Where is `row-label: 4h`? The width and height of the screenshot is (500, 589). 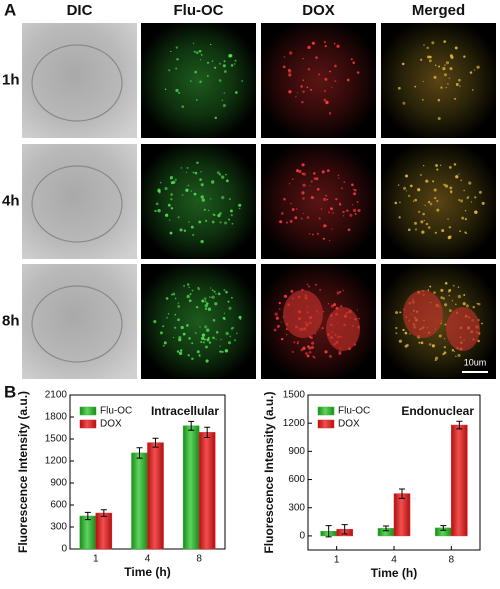 row-label: 4h is located at coordinates (11, 200).